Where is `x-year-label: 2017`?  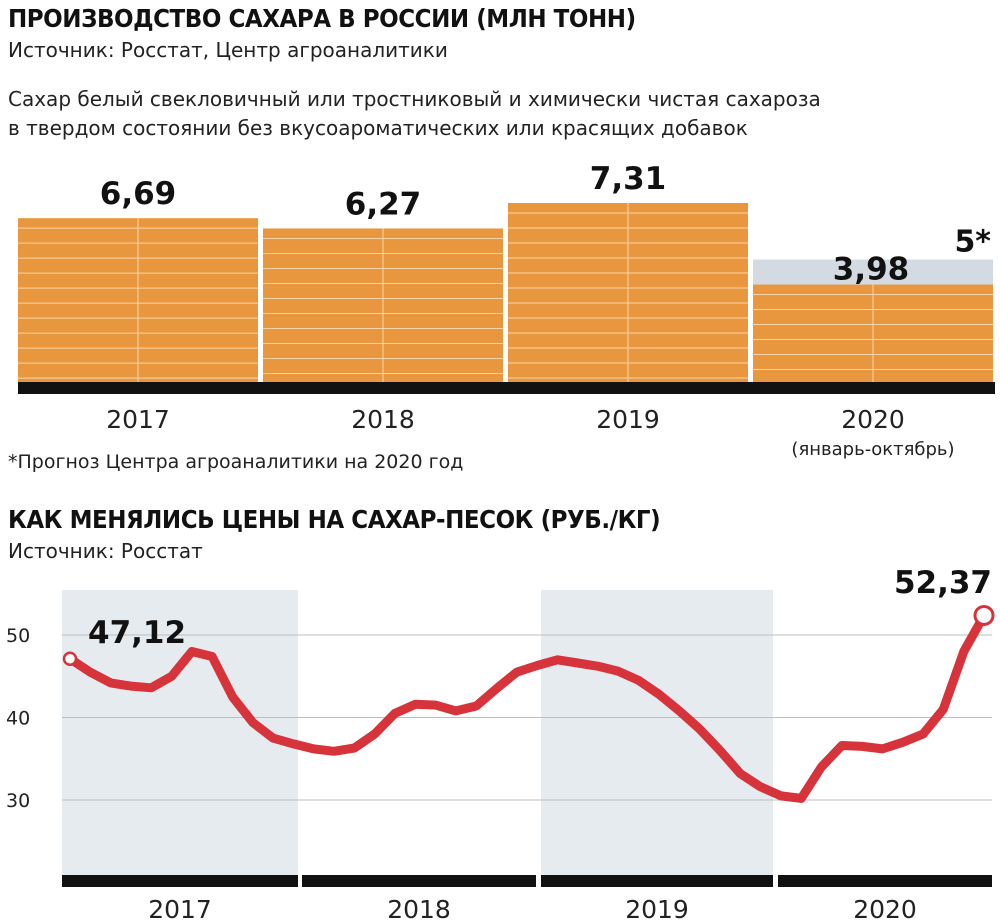
x-year-label: 2017 is located at coordinates (180, 908).